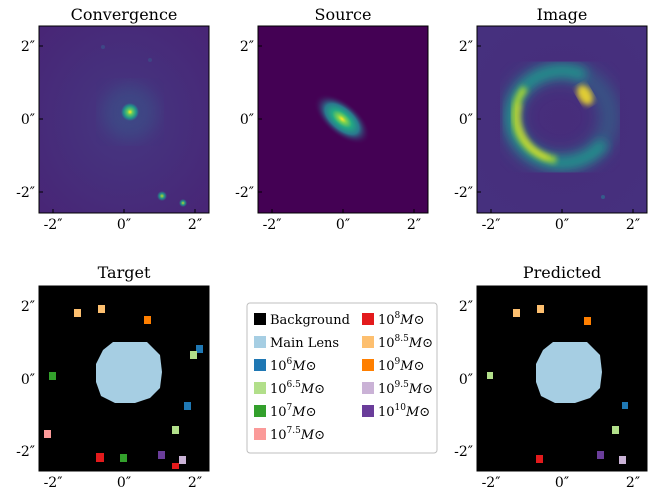  What do you see at coordinates (124, 272) in the screenshot?
I see `target-title: Target` at bounding box center [124, 272].